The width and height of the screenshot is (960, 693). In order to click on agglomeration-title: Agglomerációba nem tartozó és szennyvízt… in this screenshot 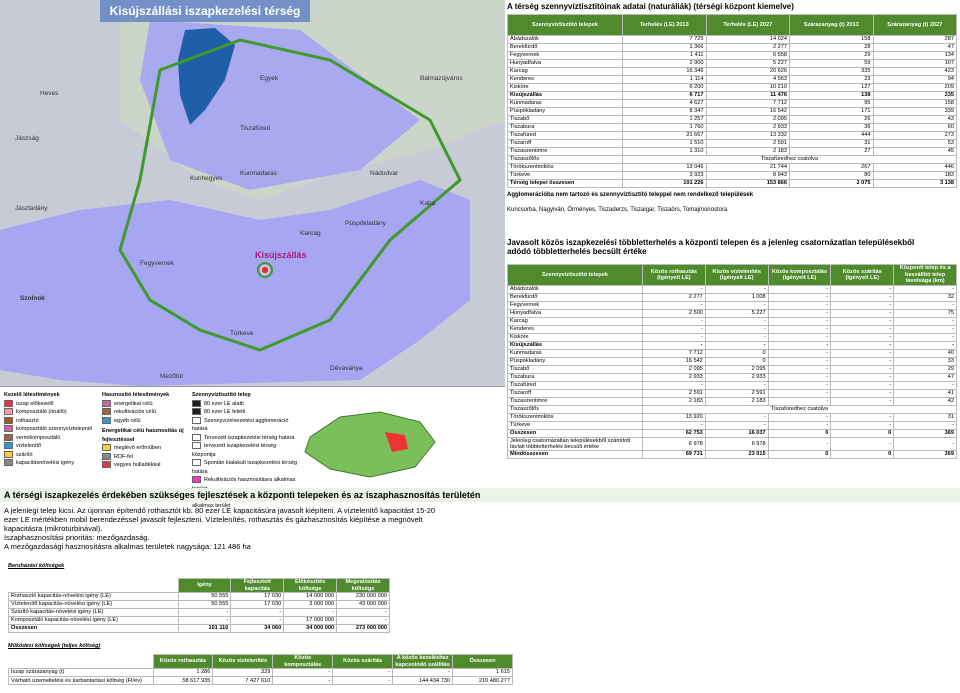, I will do `click(630, 195)`.